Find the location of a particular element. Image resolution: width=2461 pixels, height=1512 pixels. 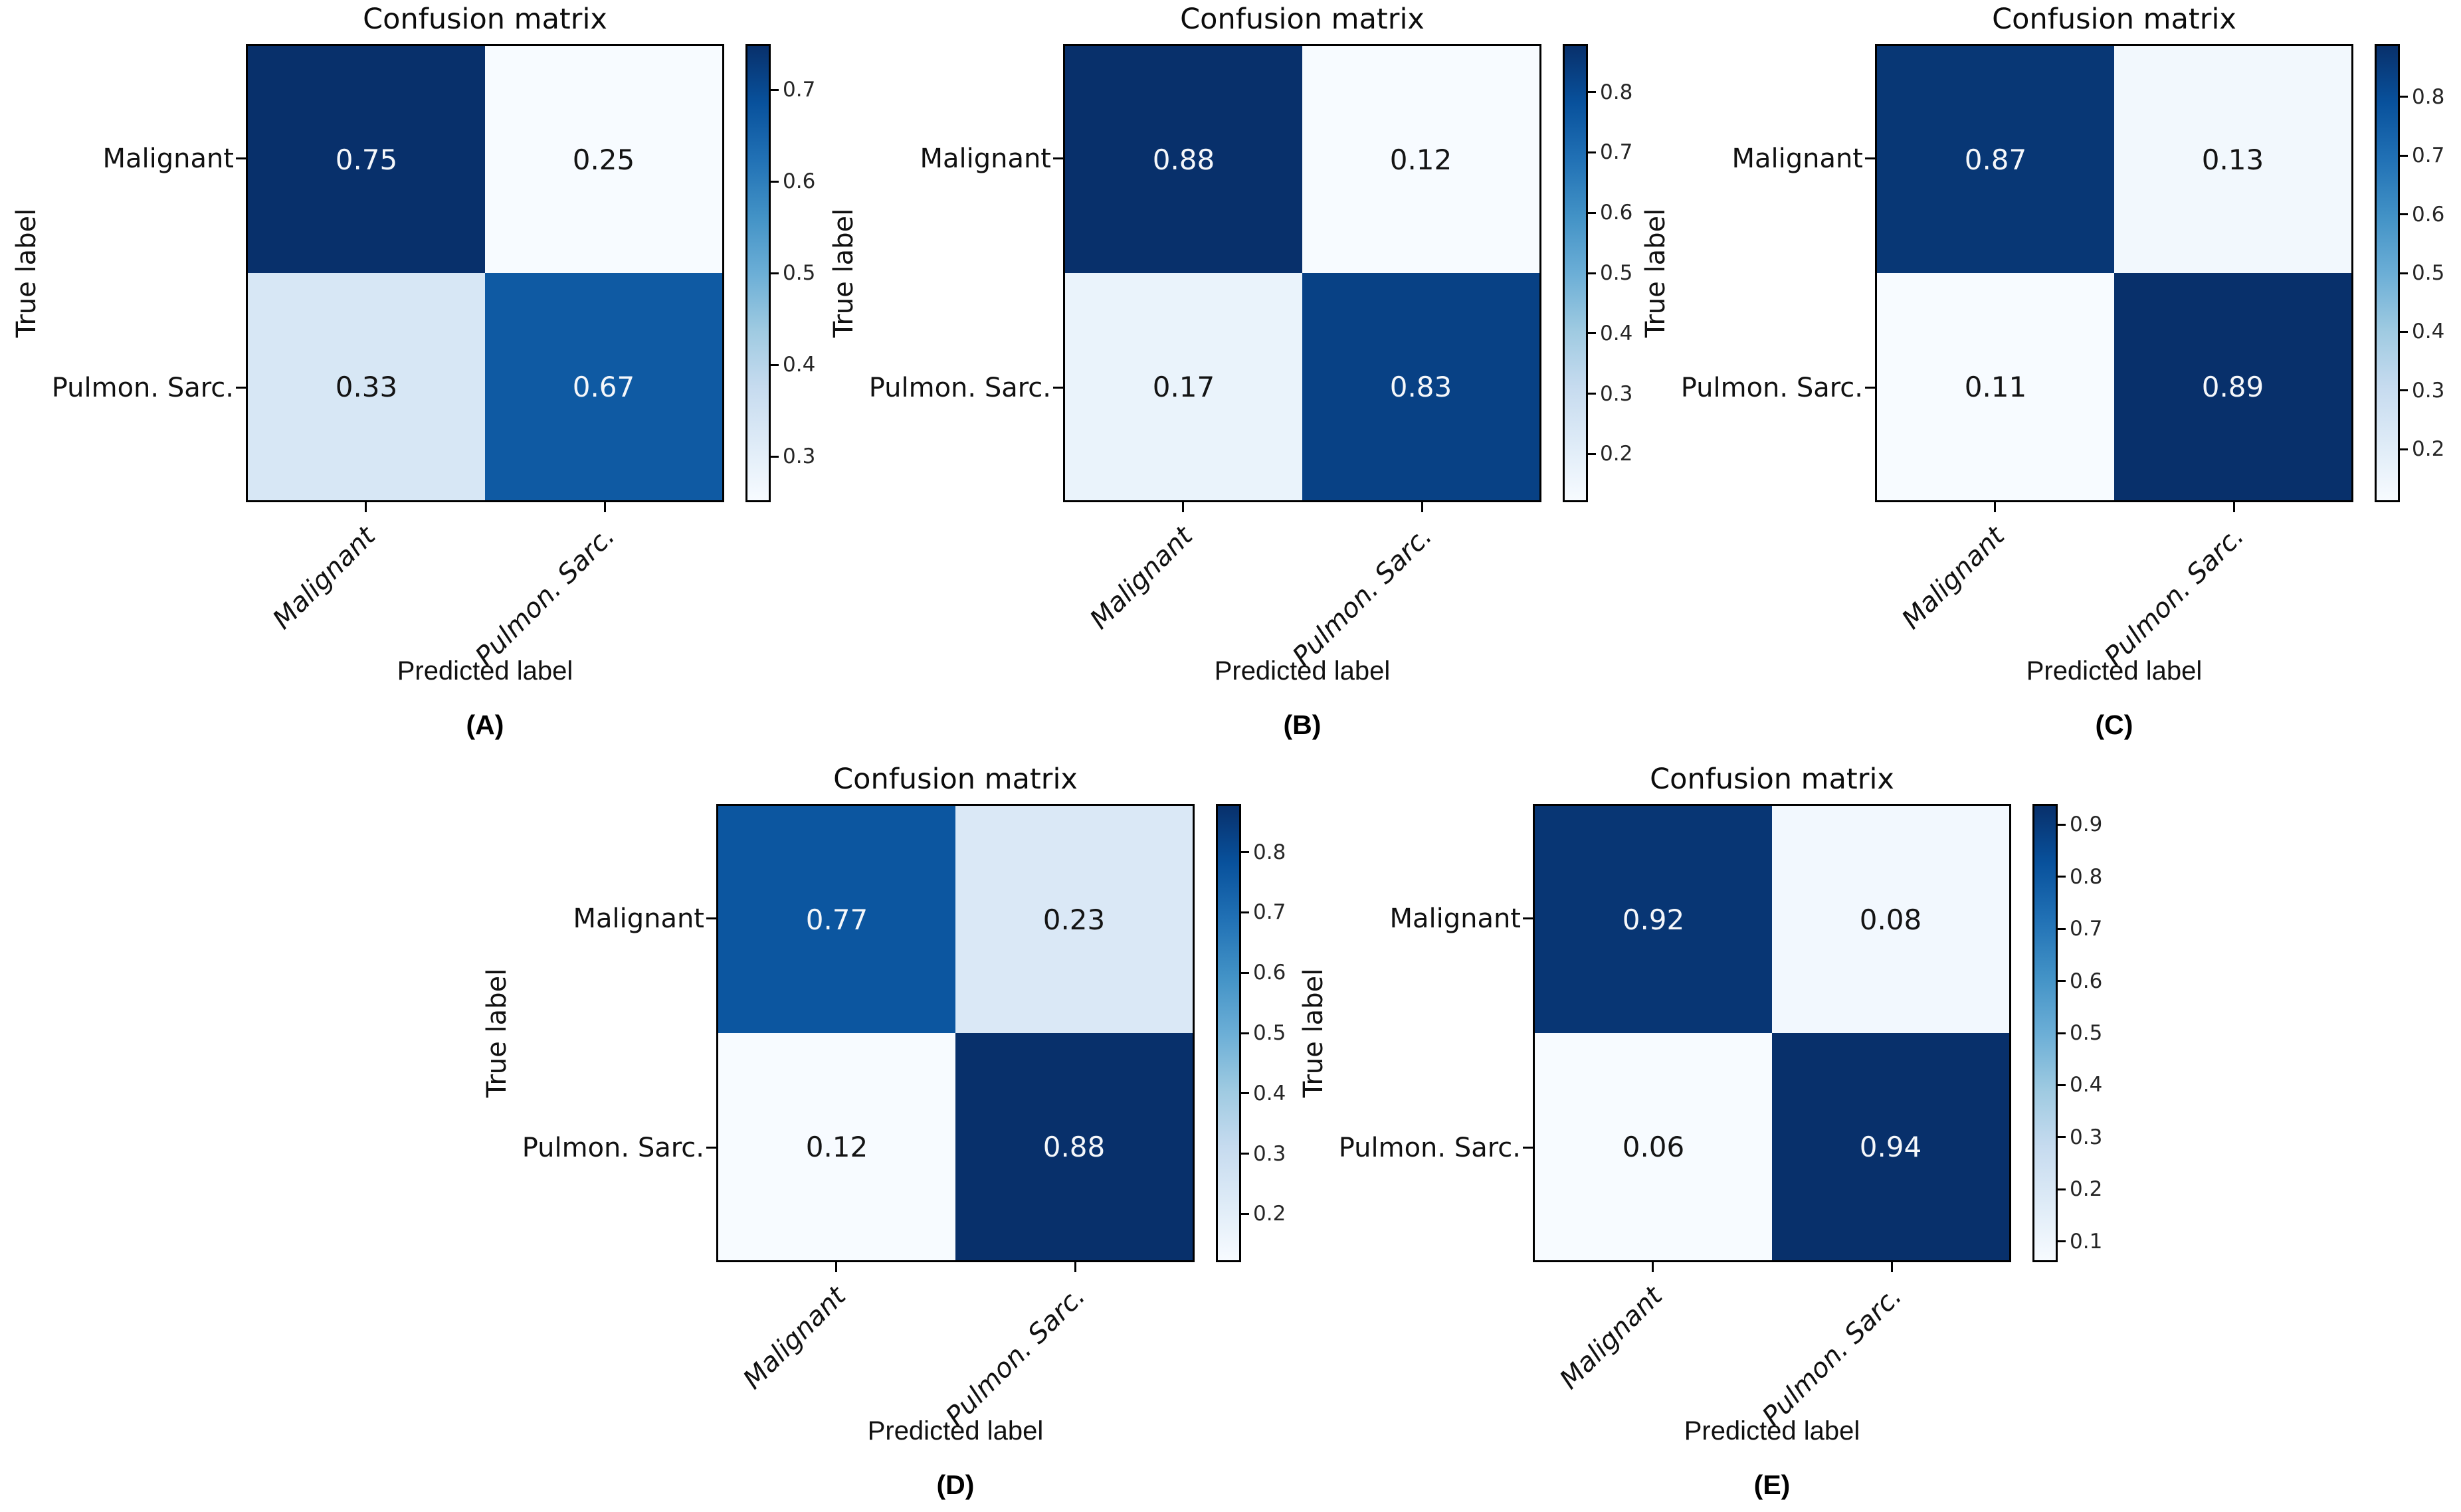

colorbar-gradient is located at coordinates (758, 273).